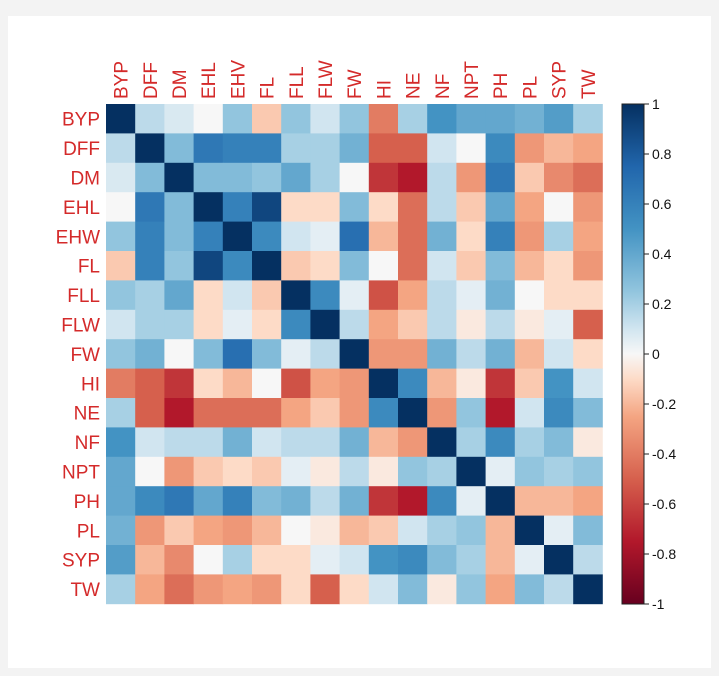  What do you see at coordinates (150, 148) in the screenshot?
I see `heatmap-cell-dff-dff` at bounding box center [150, 148].